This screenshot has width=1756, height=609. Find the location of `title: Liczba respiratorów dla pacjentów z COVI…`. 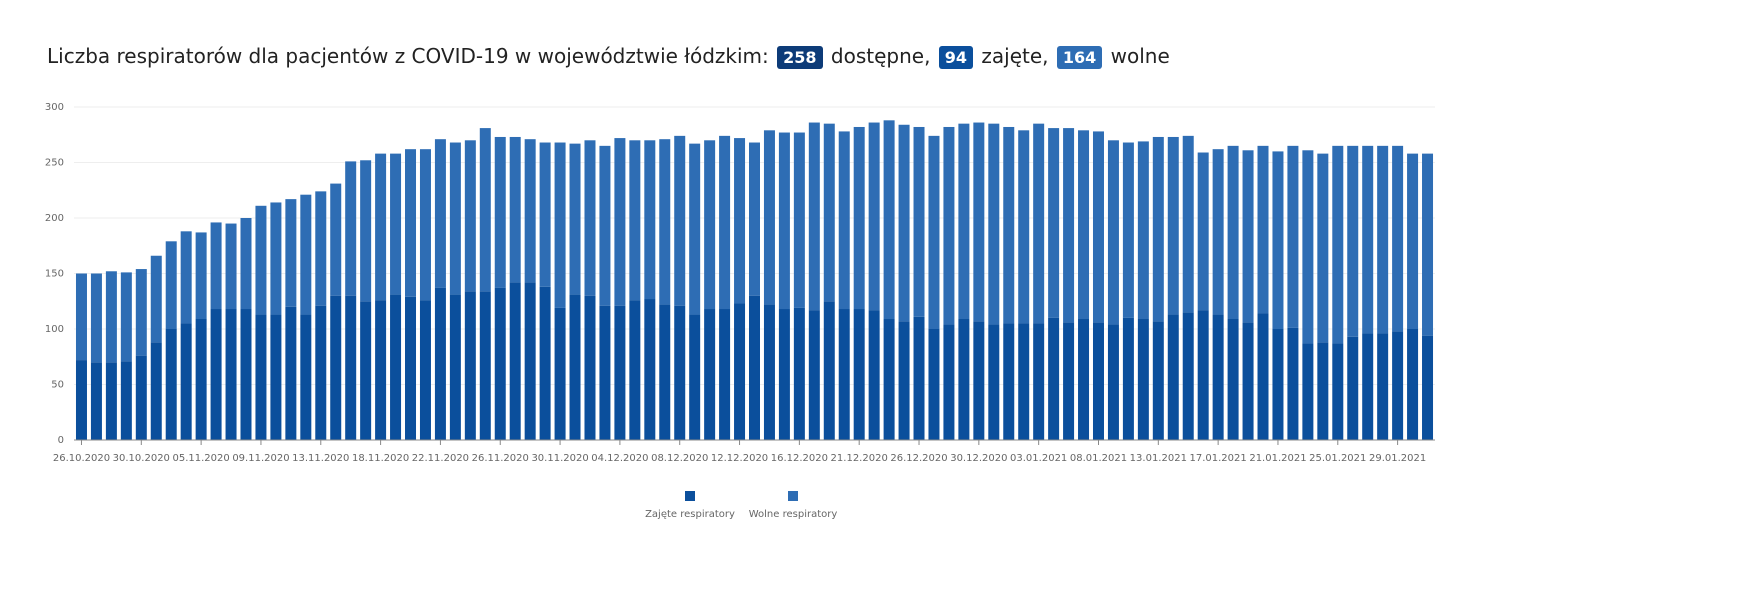

title: Liczba respiratorów dla pacjentów z COVI… is located at coordinates (408, 56).